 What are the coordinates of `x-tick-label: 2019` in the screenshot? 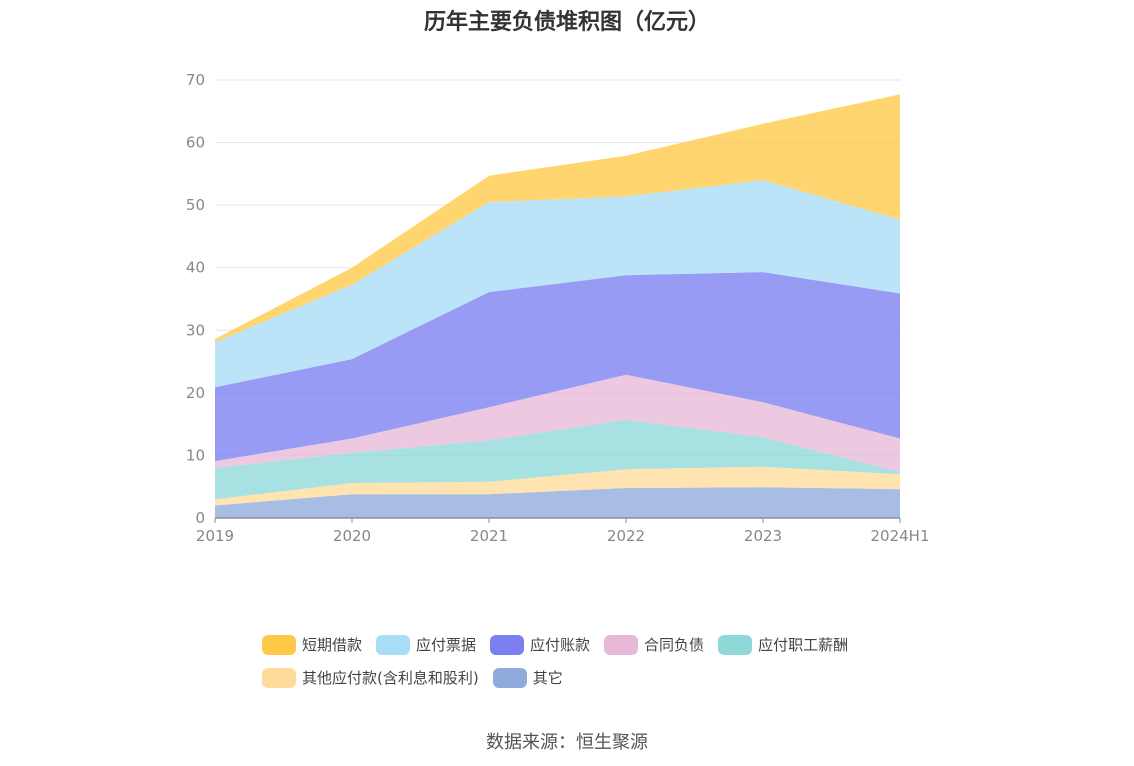 It's located at (215, 536).